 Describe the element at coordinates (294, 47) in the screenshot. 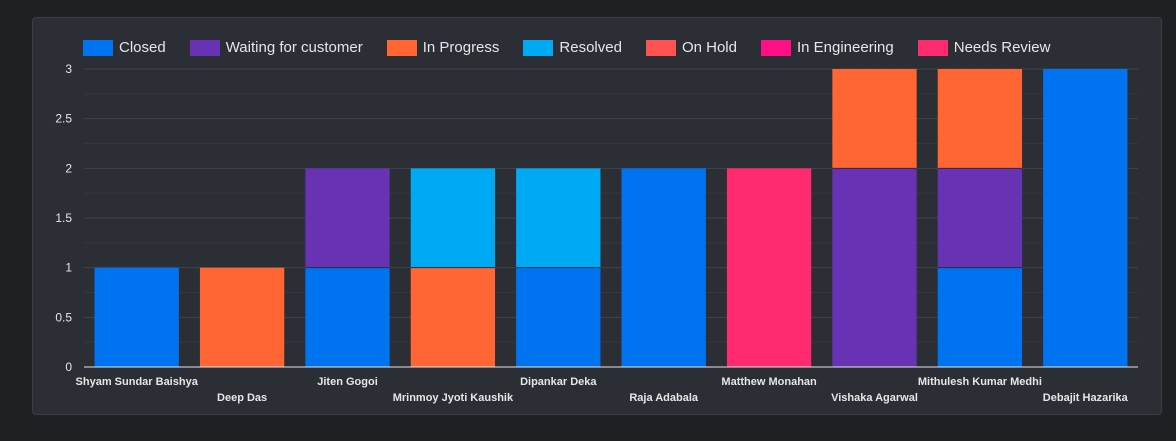

I see `legend-label: Waiting for customer` at that location.